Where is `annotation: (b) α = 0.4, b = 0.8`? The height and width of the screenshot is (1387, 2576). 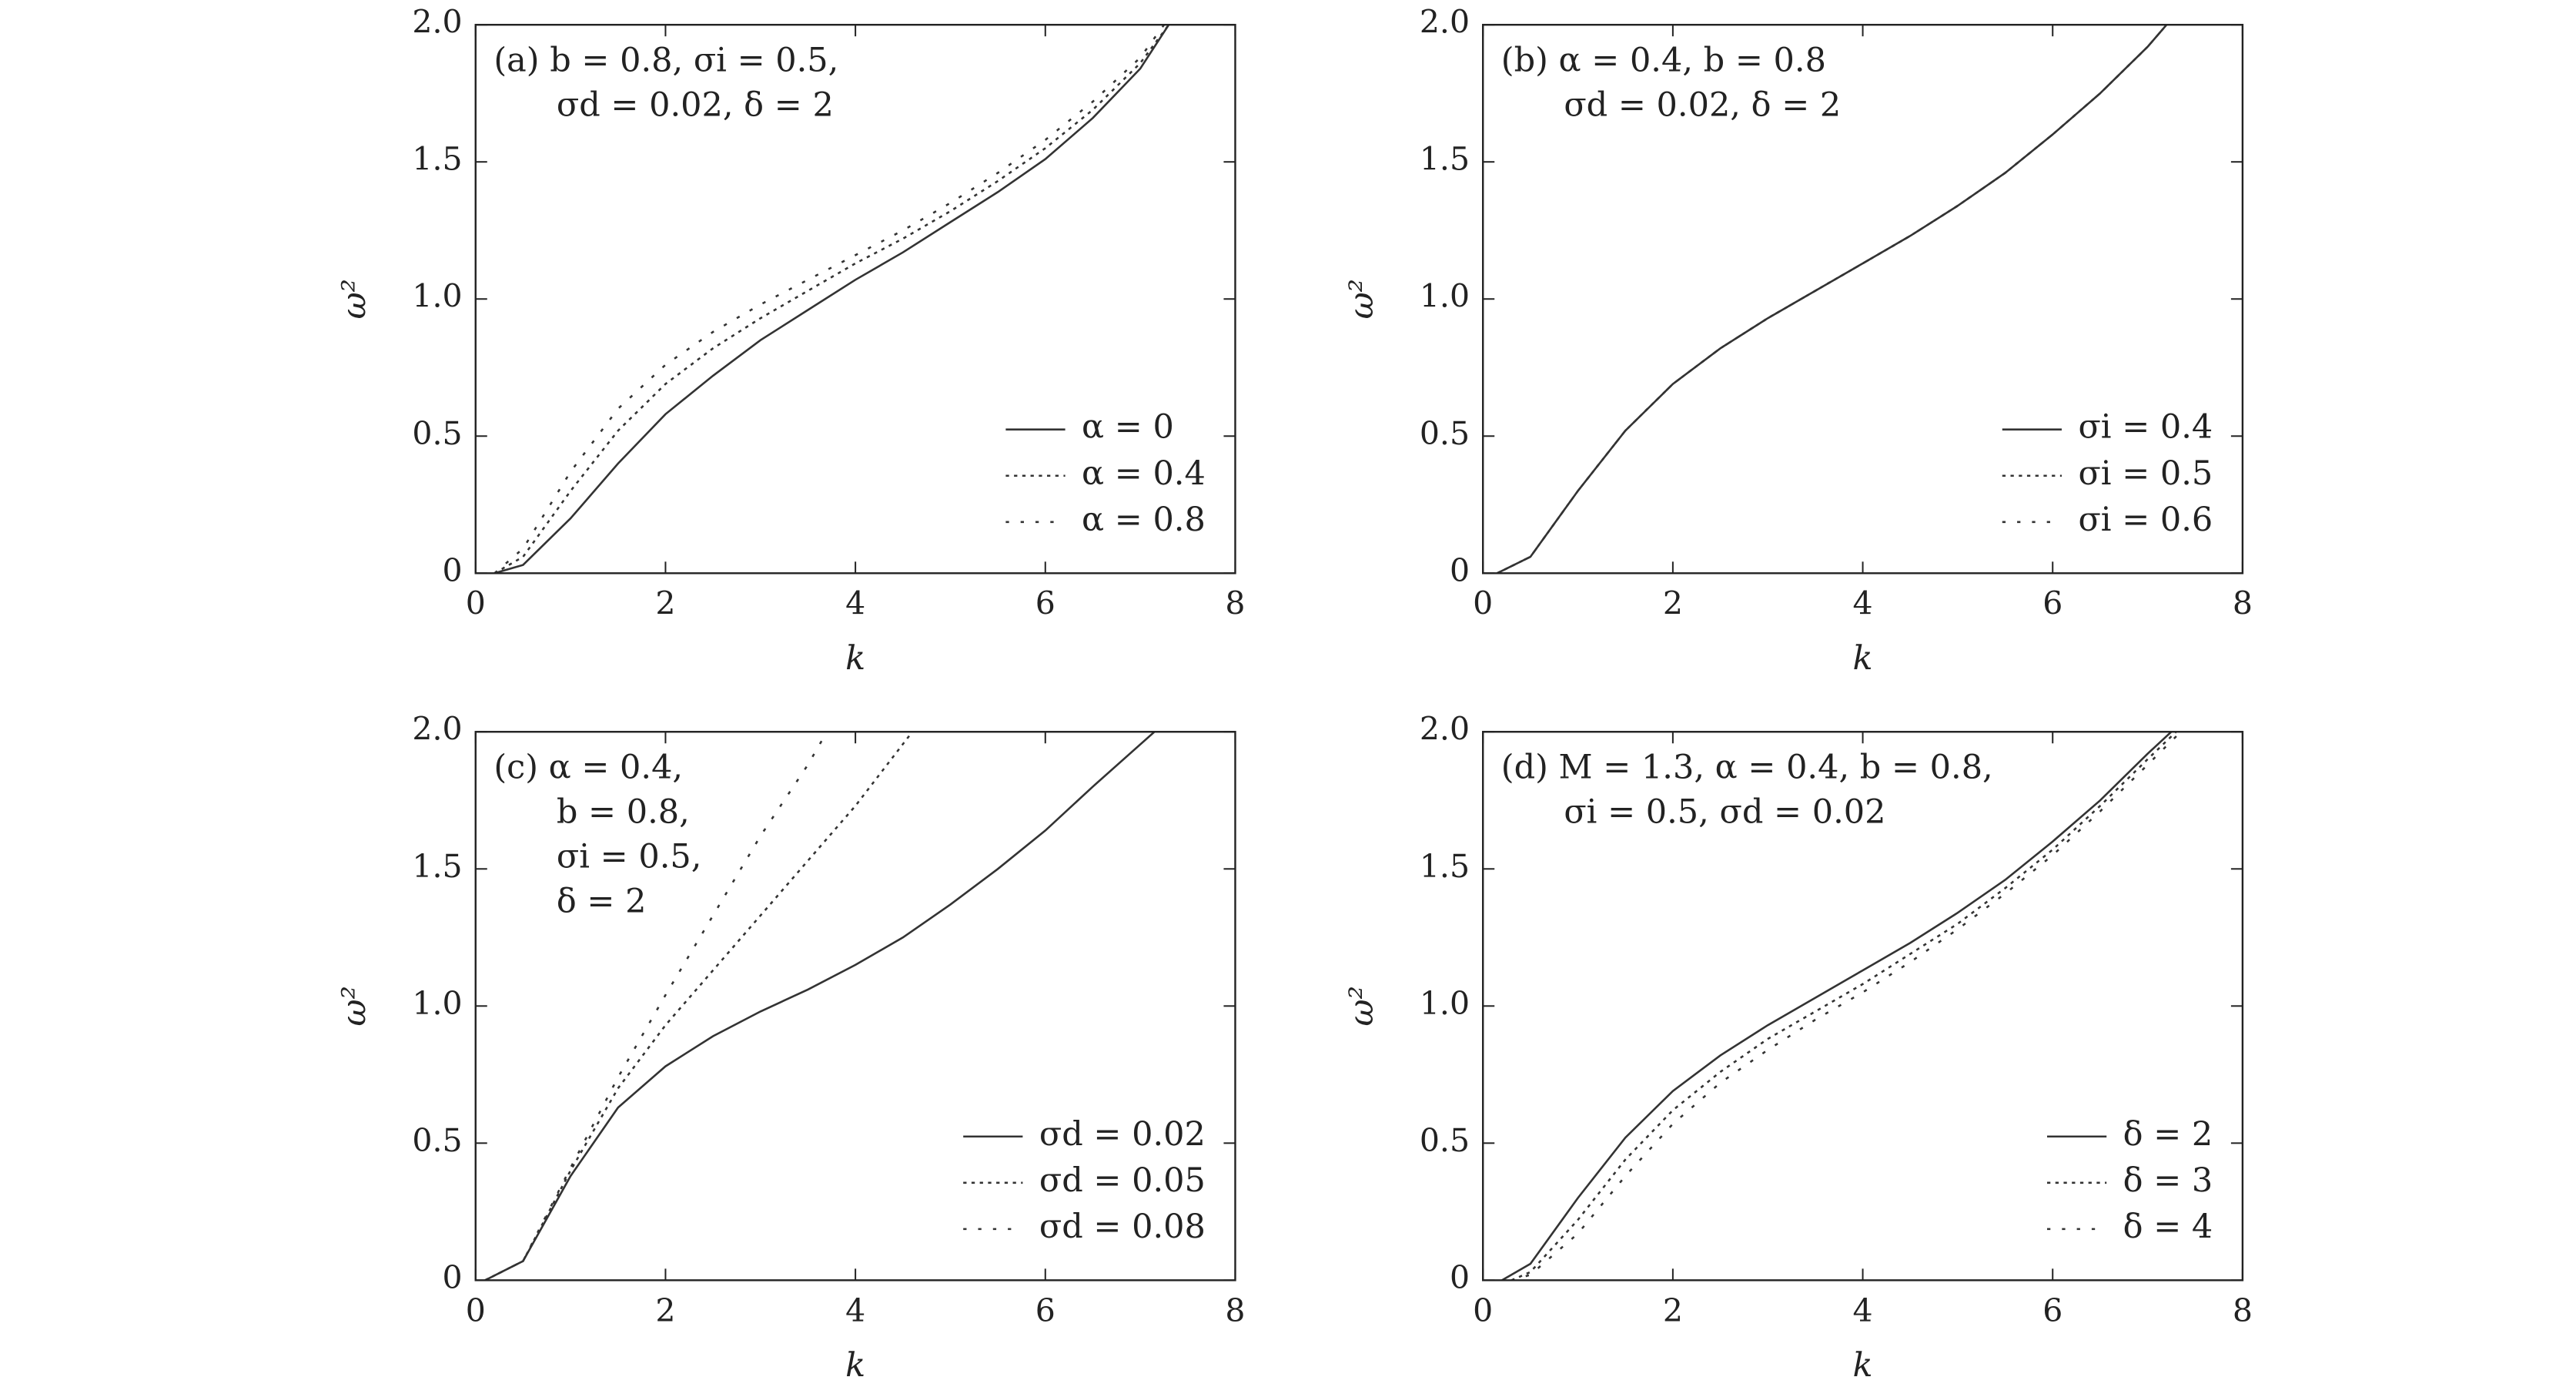 annotation: (b) α = 0.4, b = 0.8 is located at coordinates (1663, 61).